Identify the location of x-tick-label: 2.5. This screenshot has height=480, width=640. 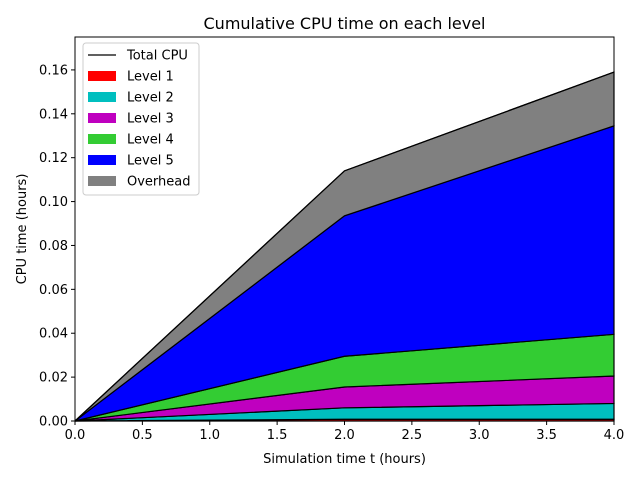
(412, 435).